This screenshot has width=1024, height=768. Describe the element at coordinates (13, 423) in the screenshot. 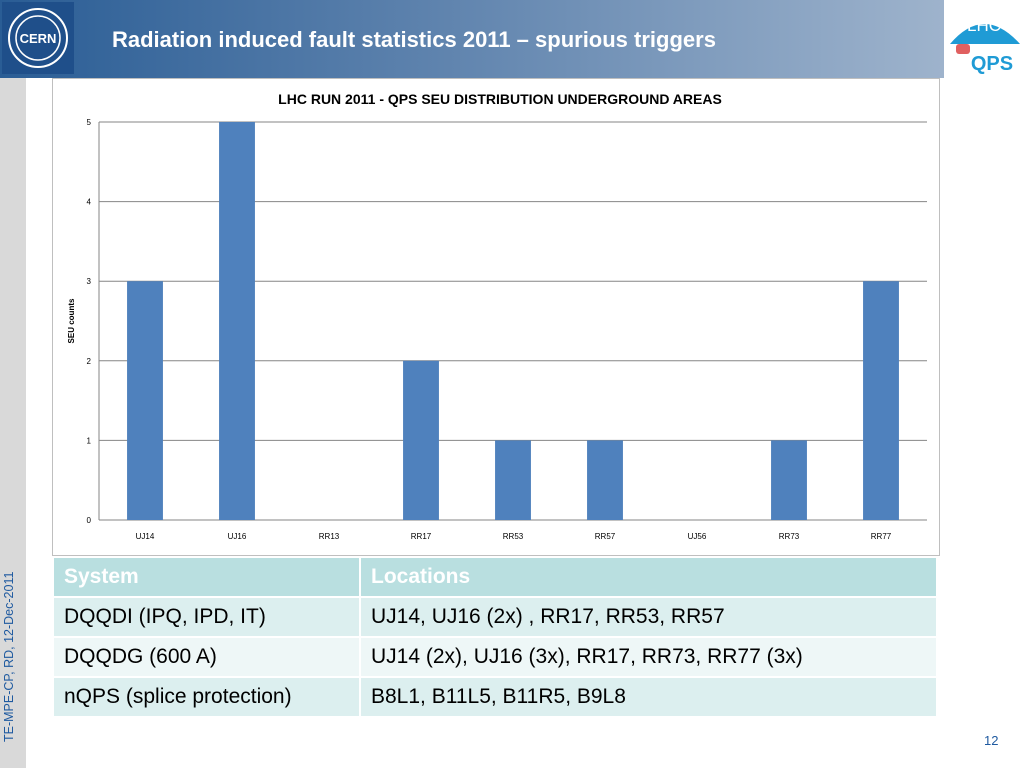

I see `side-strip` at that location.